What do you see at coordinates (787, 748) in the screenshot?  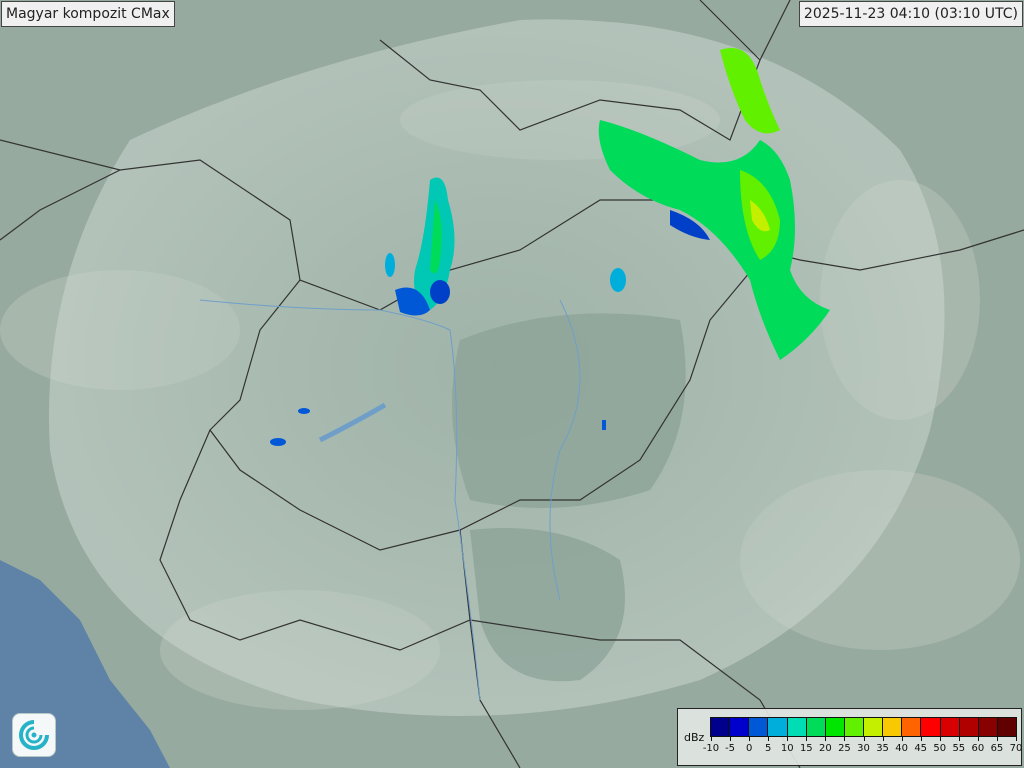 I see `legend-tick-label: 10` at bounding box center [787, 748].